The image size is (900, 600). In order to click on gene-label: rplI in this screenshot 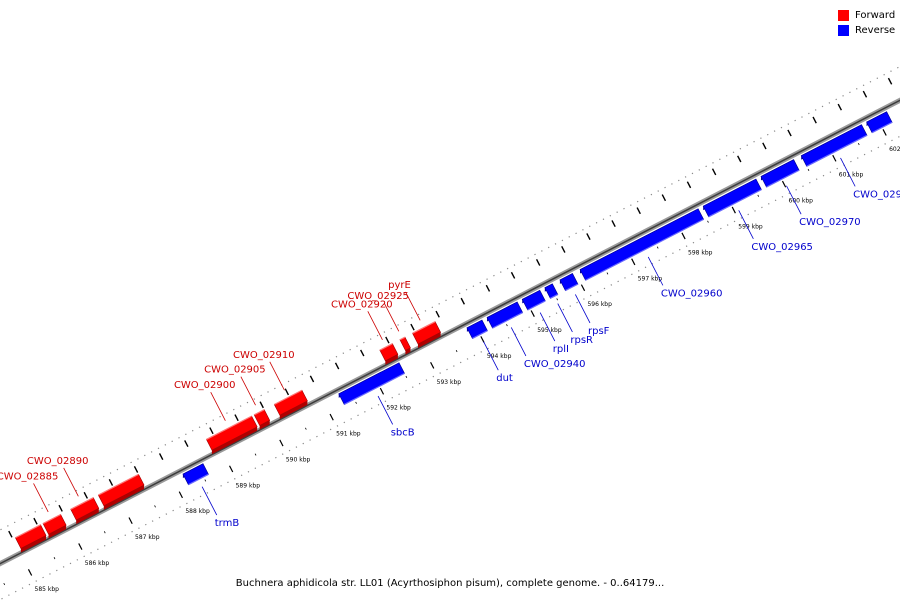, I will do `click(561, 349)`.